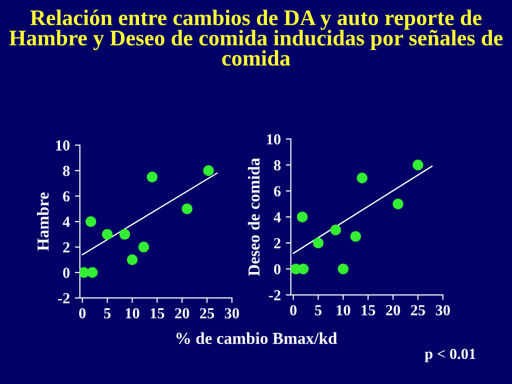  I want to click on text: p < 0.01, so click(450, 355).